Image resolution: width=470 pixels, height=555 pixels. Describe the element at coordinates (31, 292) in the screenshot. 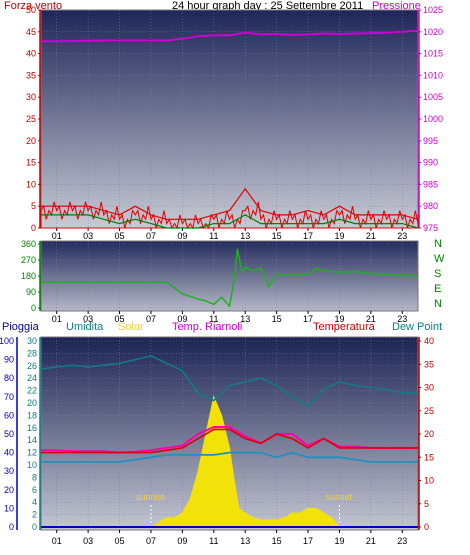

I see `direction-tick-label: 90` at that location.